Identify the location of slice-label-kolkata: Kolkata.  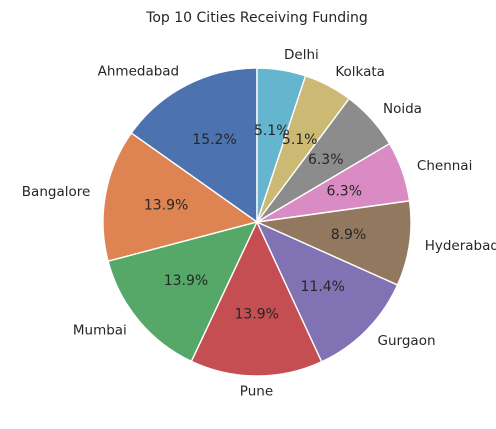
(360, 72).